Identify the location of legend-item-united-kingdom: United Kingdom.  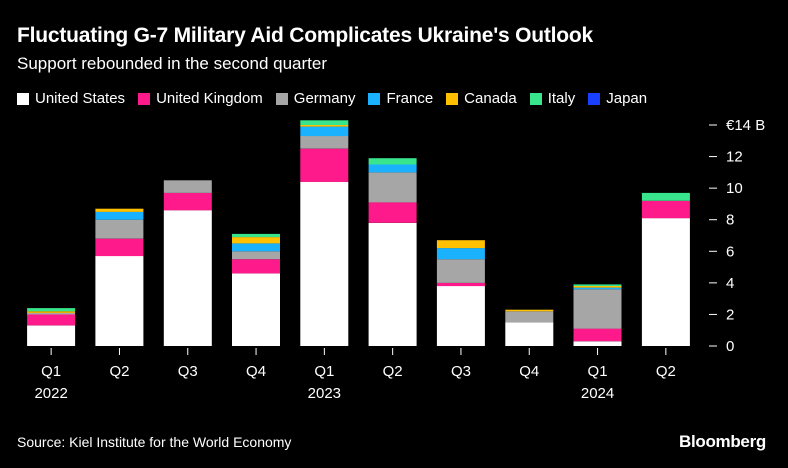
(200, 98).